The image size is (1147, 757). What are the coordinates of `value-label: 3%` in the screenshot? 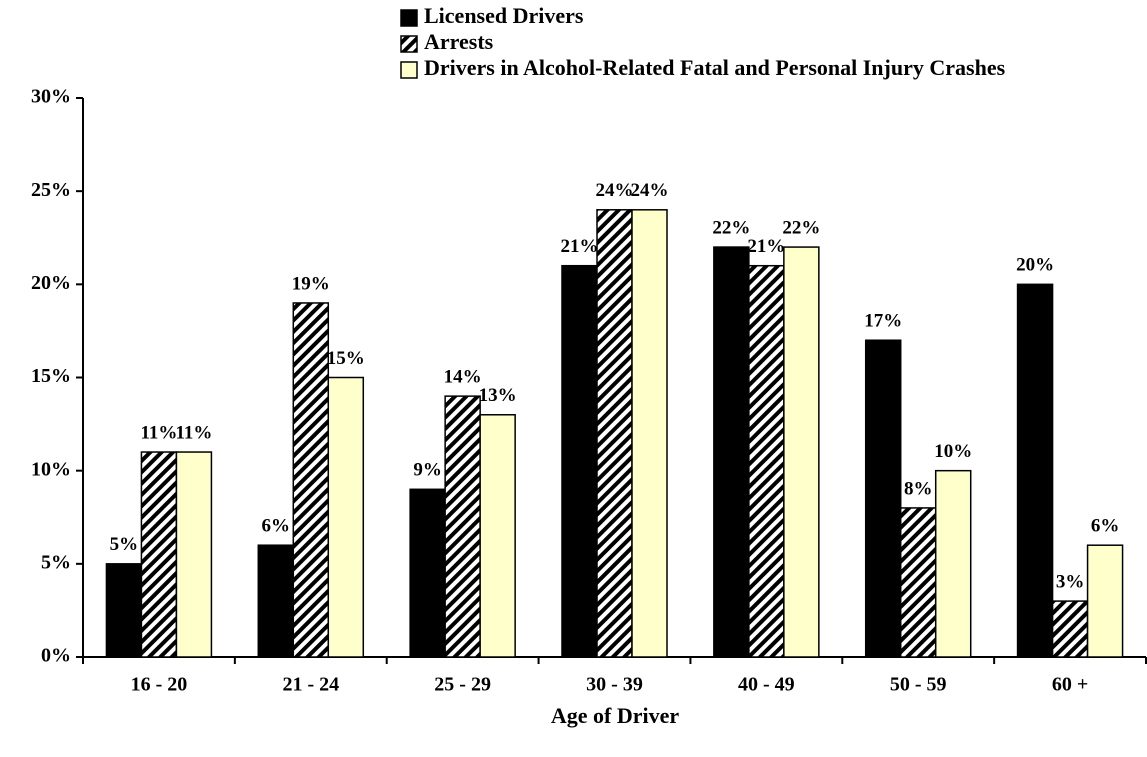 It's located at (1070, 581).